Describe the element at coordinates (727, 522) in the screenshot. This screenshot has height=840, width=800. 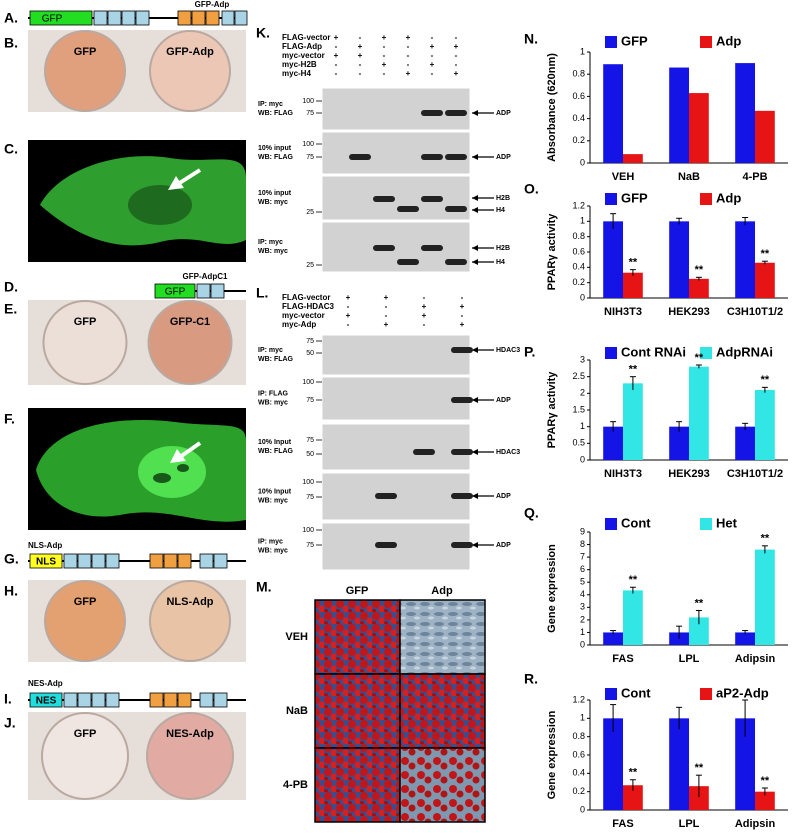
I see `legend-label: Het` at that location.